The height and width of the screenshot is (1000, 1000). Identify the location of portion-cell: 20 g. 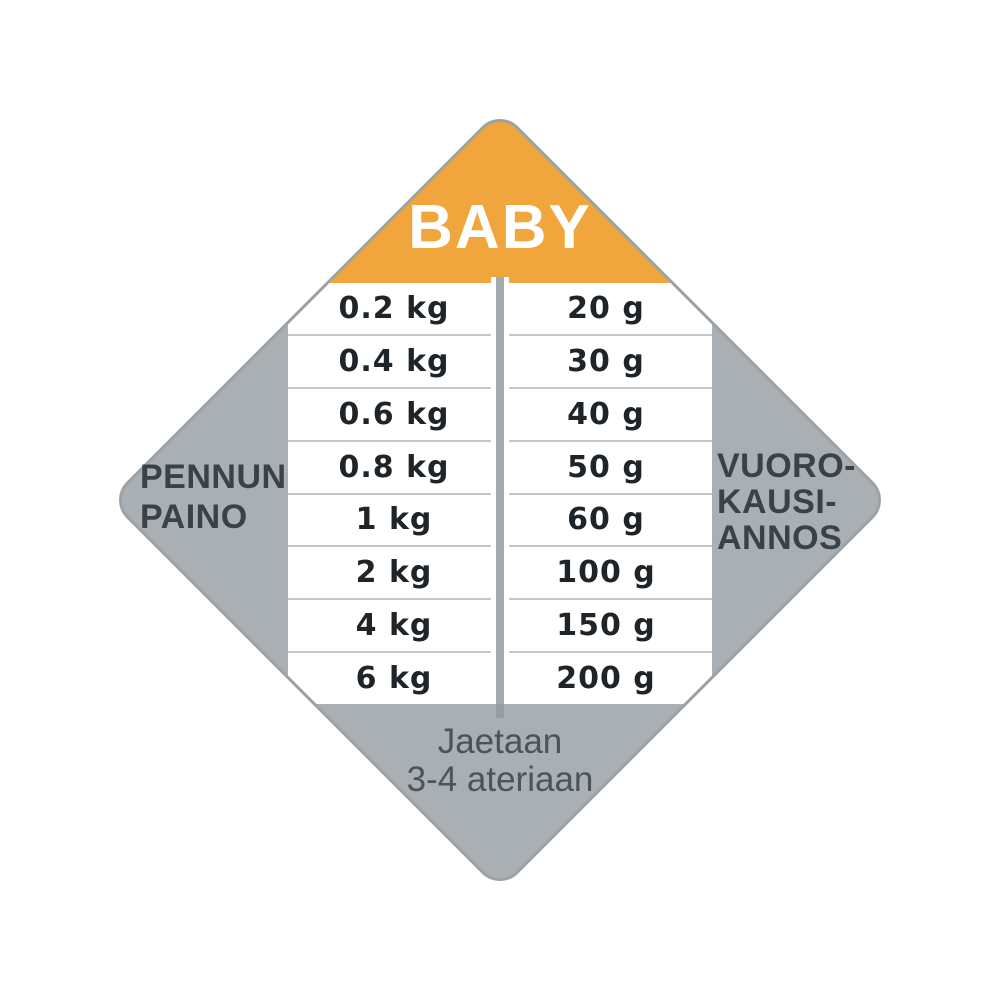
(606, 308).